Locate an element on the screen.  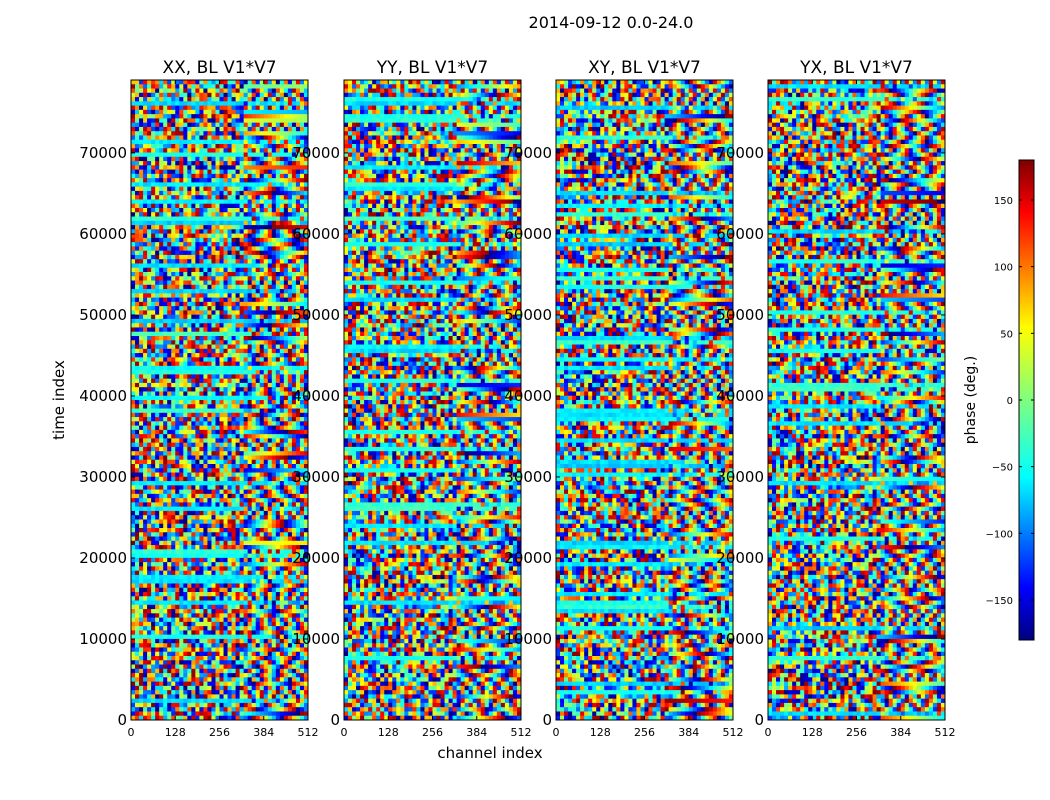
figure-suptitle: 2014-09-12 0.0-24.0 is located at coordinates (611, 22).